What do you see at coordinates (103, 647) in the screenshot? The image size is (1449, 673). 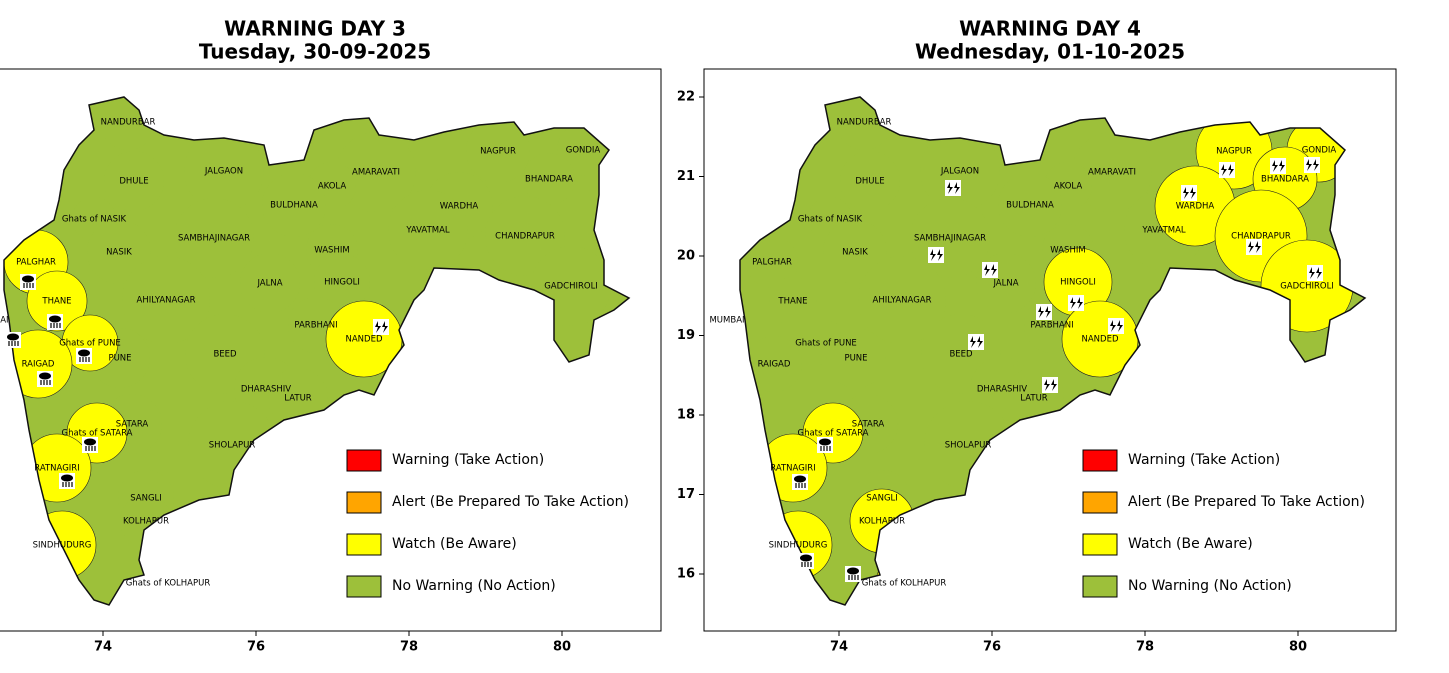 I see `x-tick-label: 74` at bounding box center [103, 647].